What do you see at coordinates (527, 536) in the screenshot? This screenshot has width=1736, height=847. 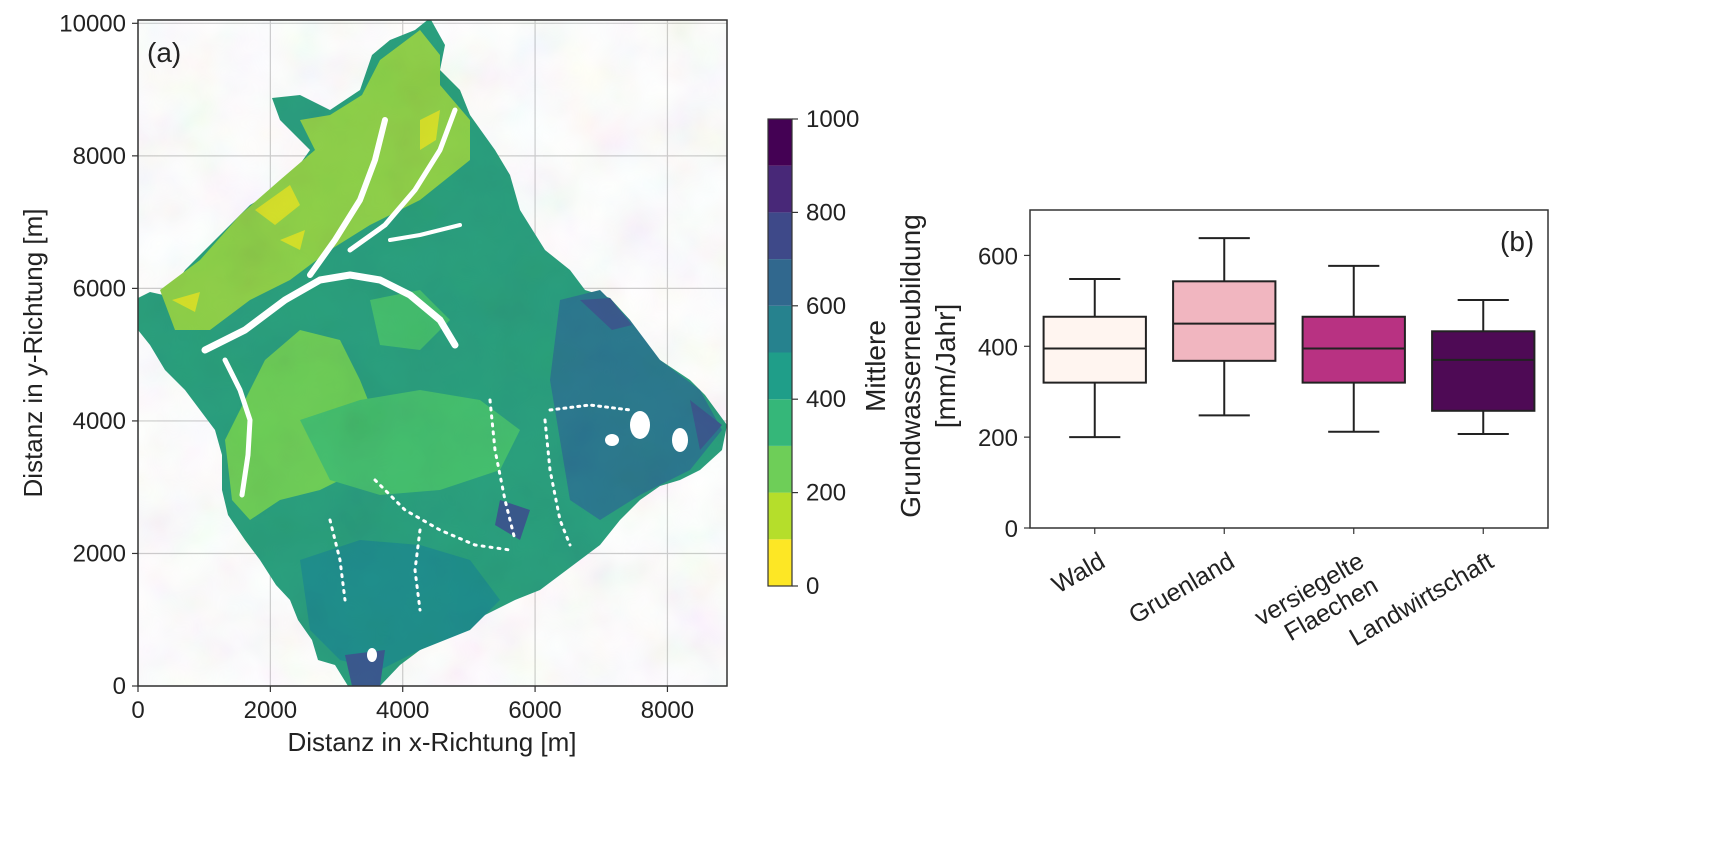 I see `holes` at bounding box center [527, 536].